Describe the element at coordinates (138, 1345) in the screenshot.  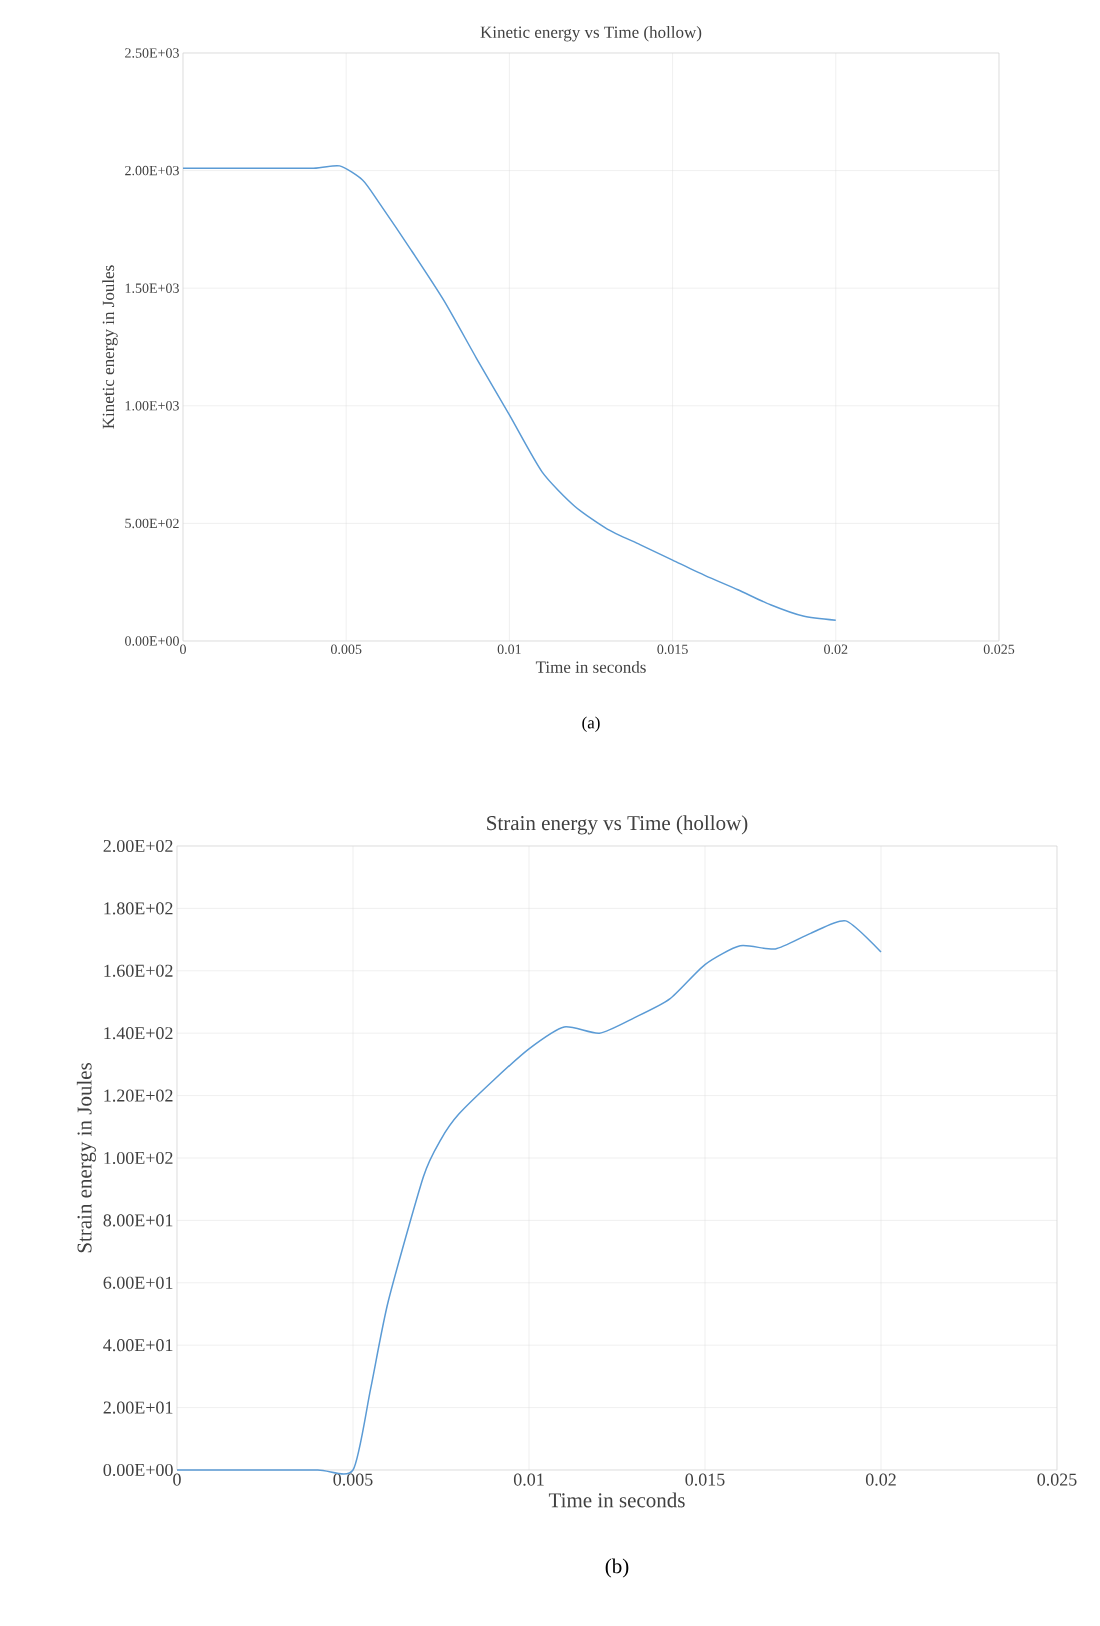
I see `y-tick-label: 4.00E+01` at that location.